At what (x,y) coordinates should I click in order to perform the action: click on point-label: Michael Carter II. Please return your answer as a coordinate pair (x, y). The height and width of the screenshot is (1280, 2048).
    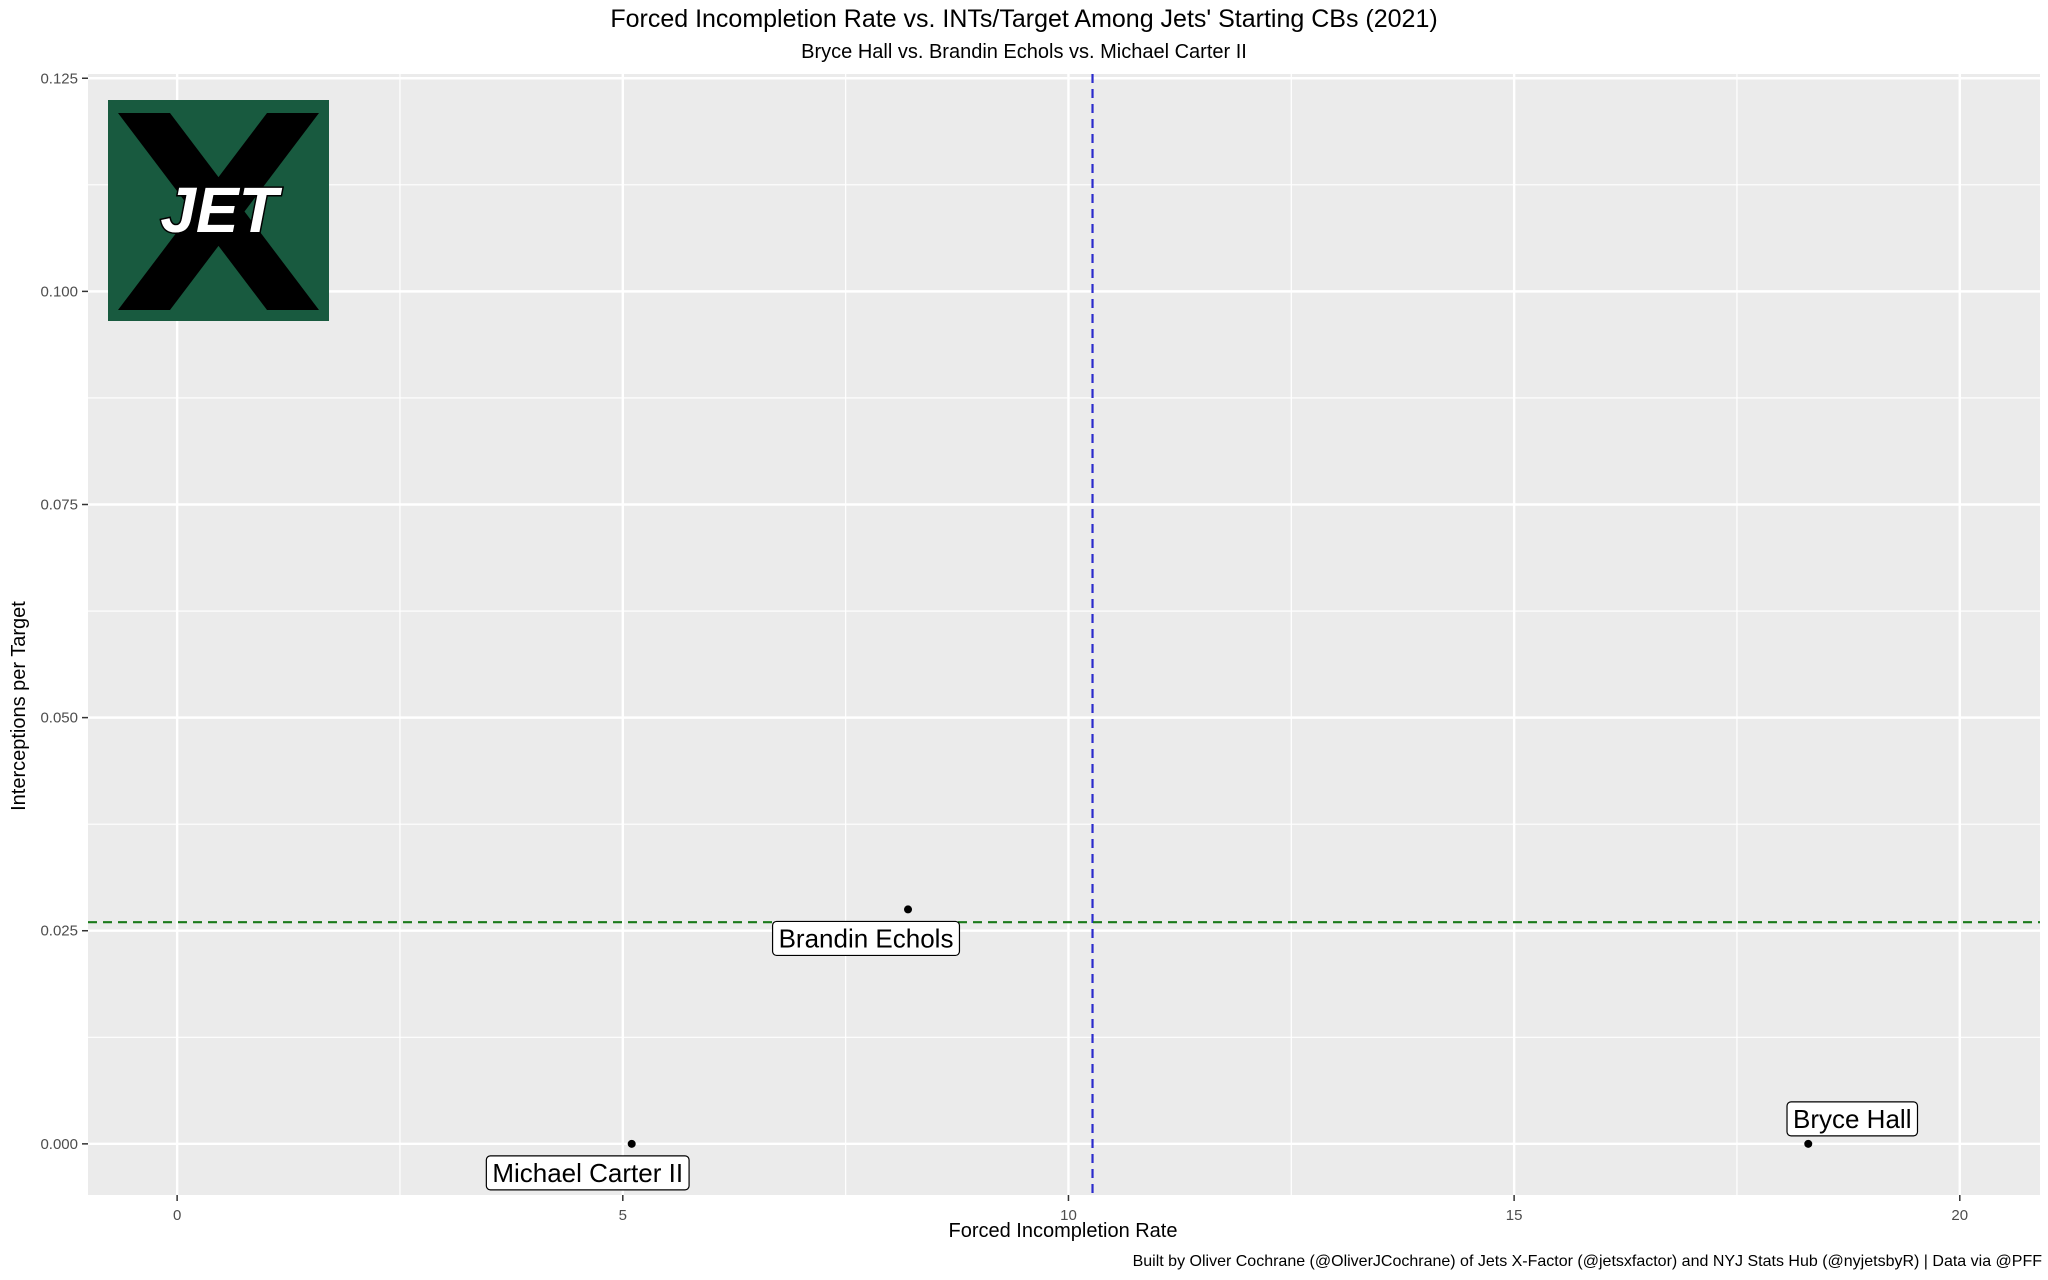
    Looking at the image, I should click on (587, 1173).